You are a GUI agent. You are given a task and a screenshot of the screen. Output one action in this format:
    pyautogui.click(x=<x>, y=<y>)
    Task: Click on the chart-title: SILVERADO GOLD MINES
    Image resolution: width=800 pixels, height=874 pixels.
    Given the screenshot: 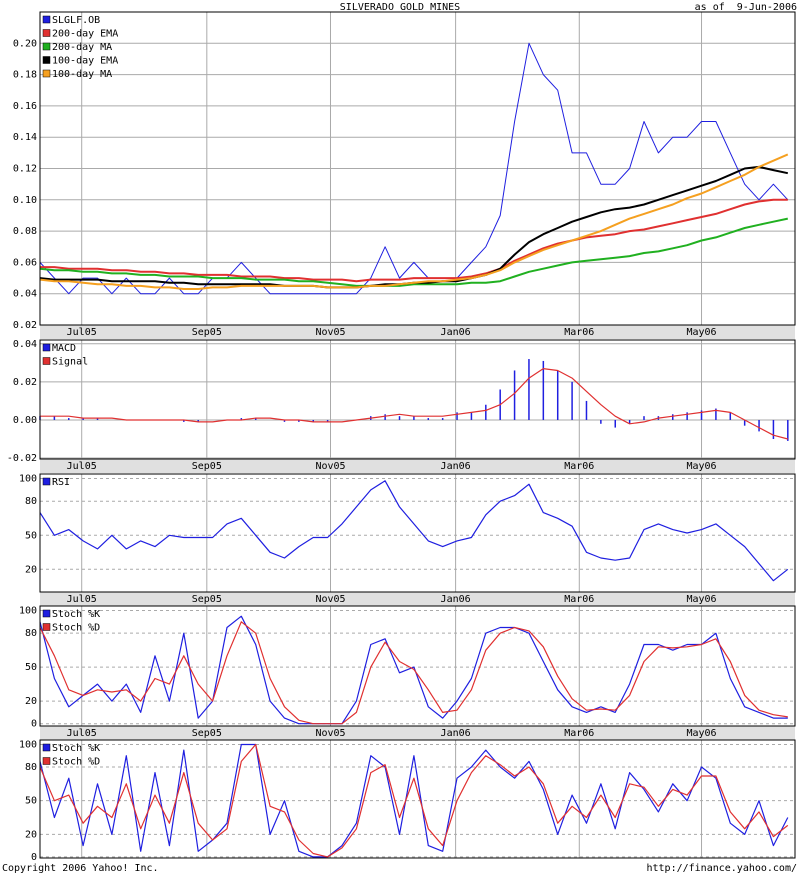 What is the action you would take?
    pyautogui.click(x=400, y=7)
    